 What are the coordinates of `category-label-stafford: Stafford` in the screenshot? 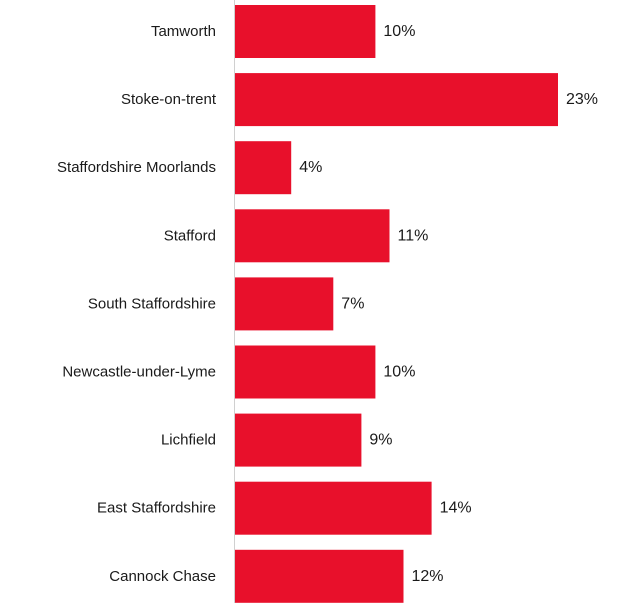 It's located at (190, 235).